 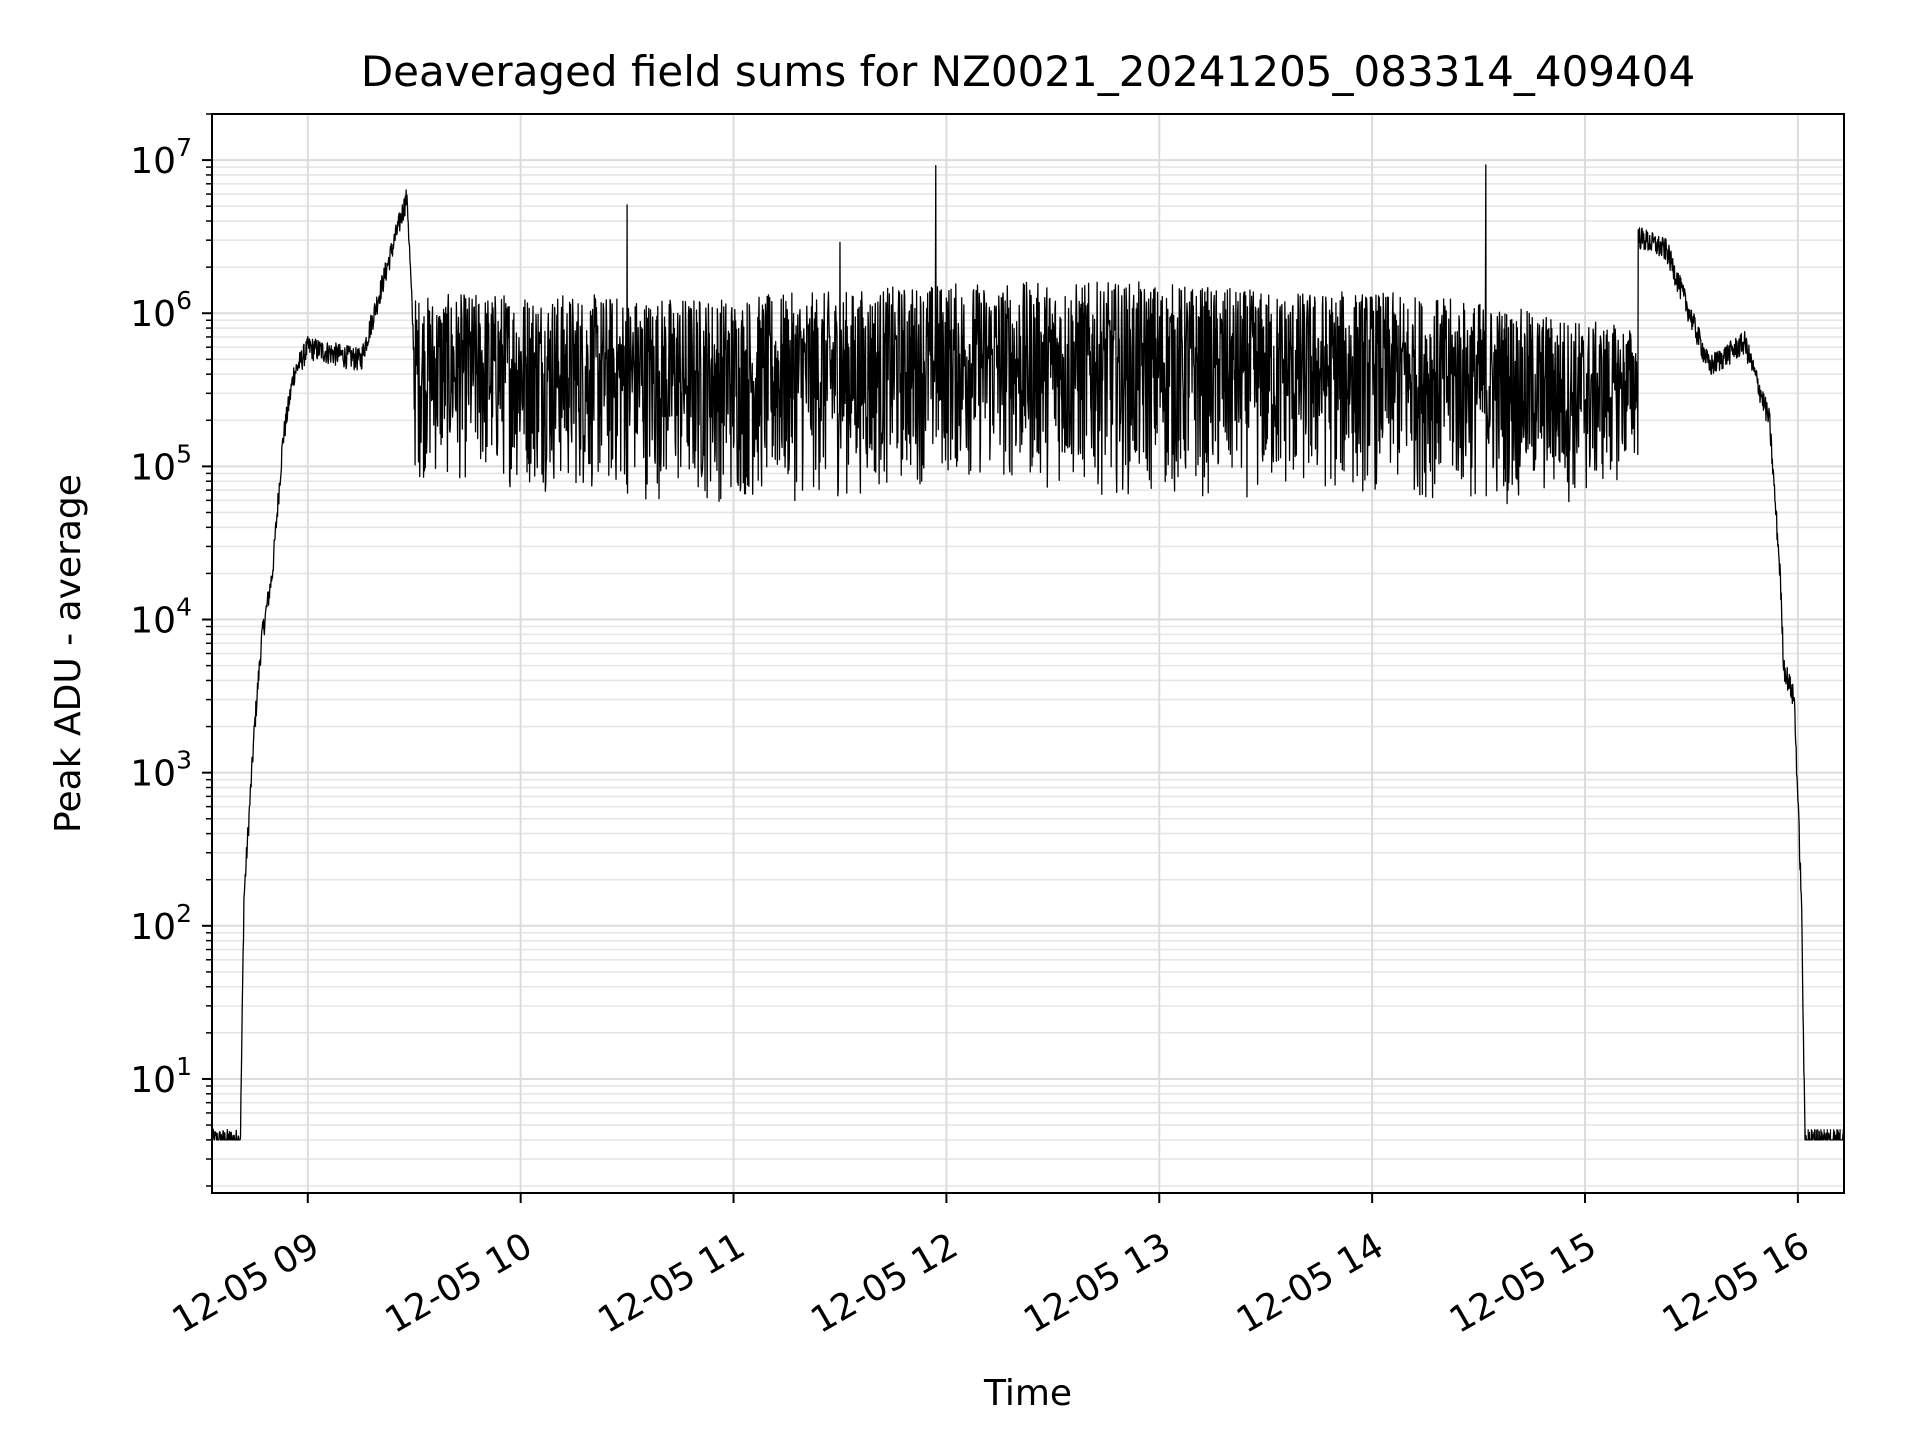 What do you see at coordinates (184, 453) in the screenshot?
I see `y-tick-label-exponent: 5` at bounding box center [184, 453].